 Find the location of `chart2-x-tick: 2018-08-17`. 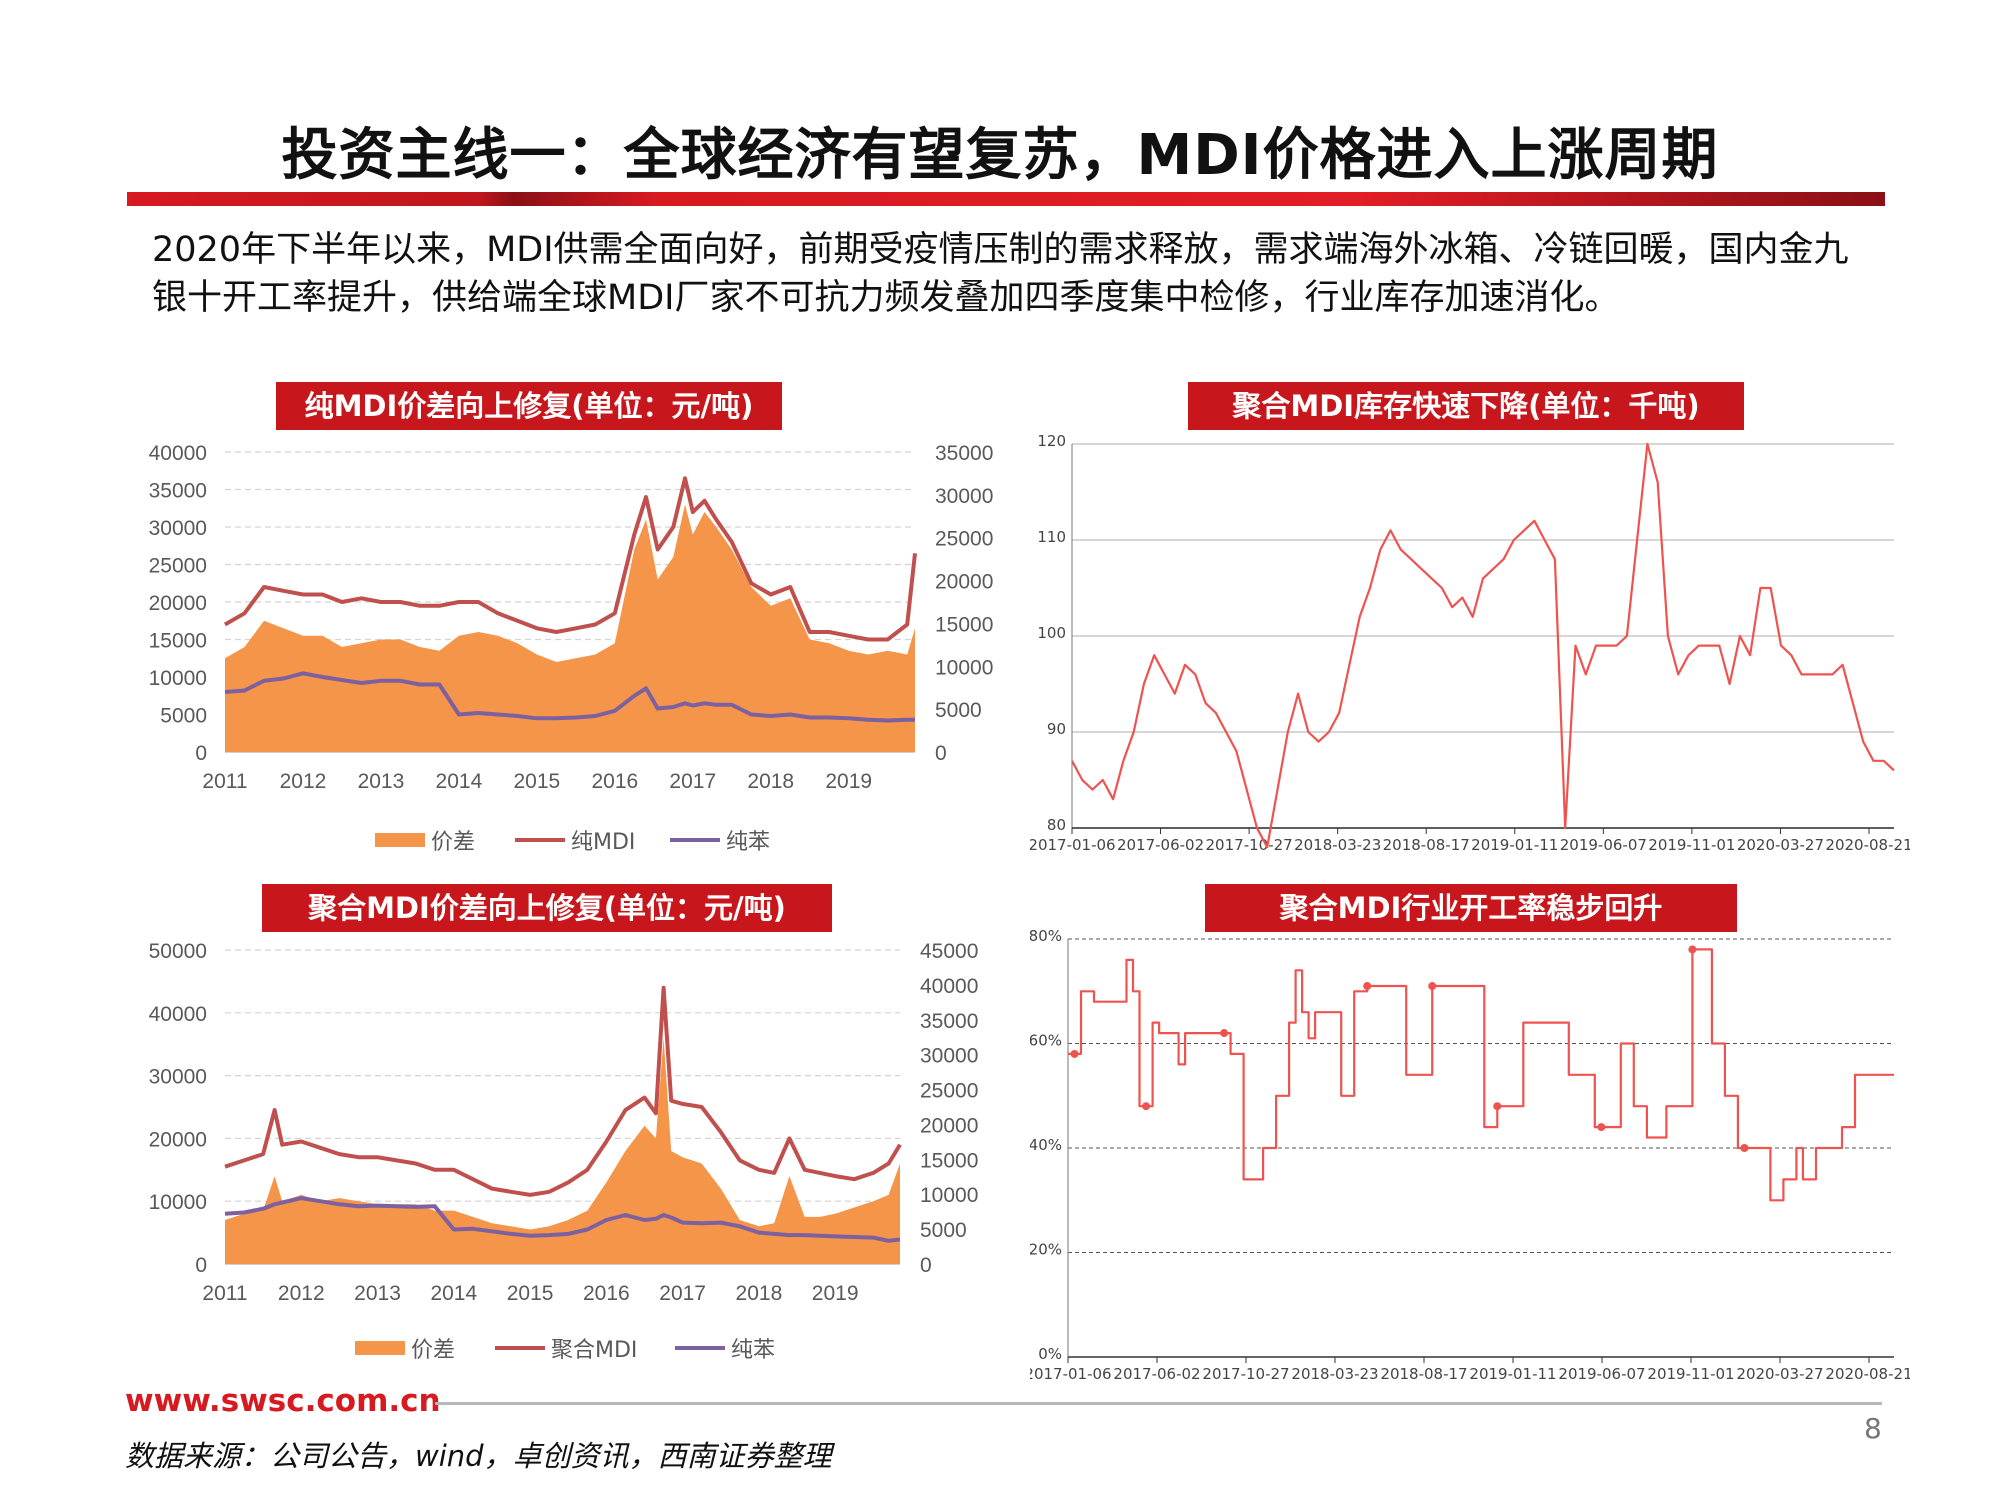

chart2-x-tick: 2018-08-17 is located at coordinates (1426, 845).